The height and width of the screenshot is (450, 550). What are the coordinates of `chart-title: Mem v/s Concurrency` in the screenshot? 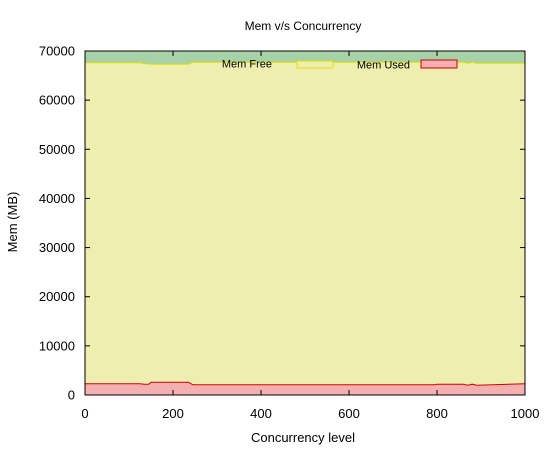 It's located at (303, 26).